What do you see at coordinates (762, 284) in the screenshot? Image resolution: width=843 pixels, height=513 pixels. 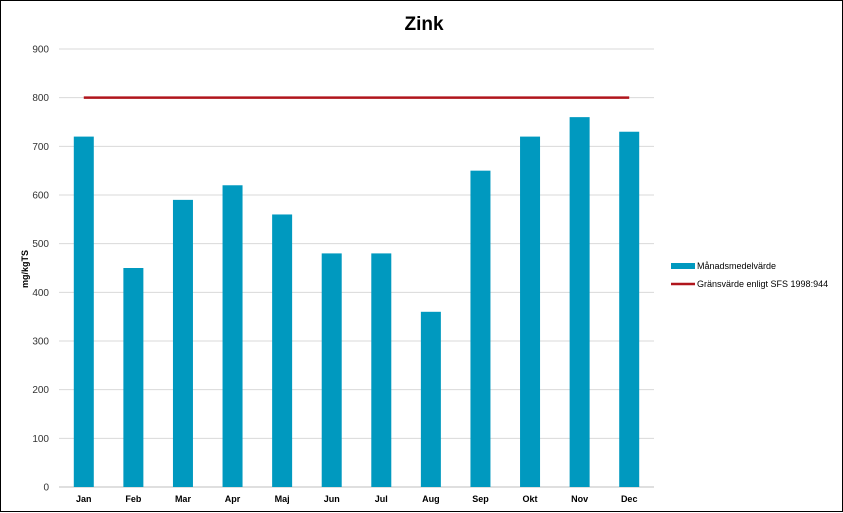 I see `legend-label-line: Gränsvärde enligt SFS 1998:944` at bounding box center [762, 284].